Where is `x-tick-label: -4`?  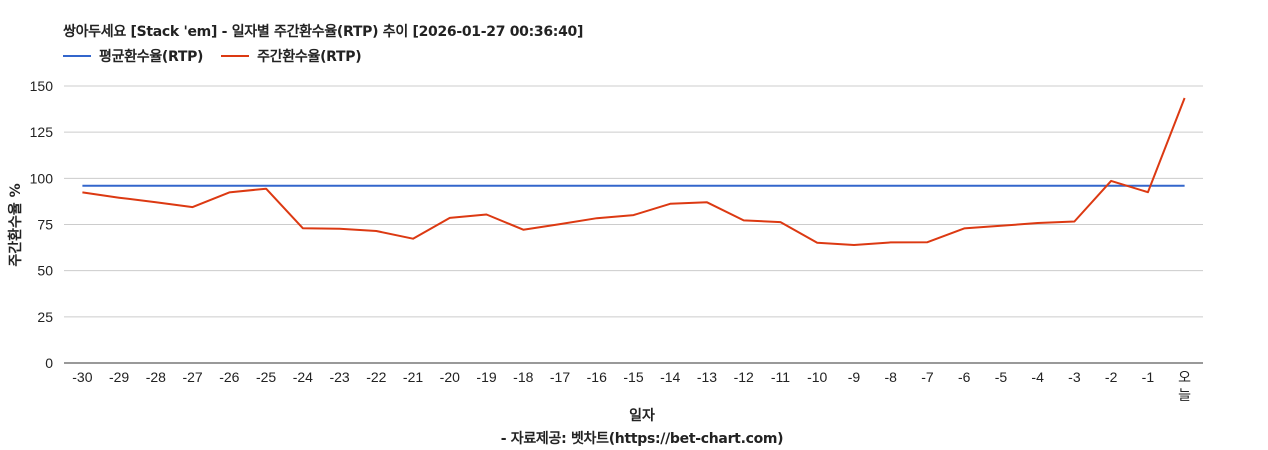 x-tick-label: -4 is located at coordinates (1037, 377).